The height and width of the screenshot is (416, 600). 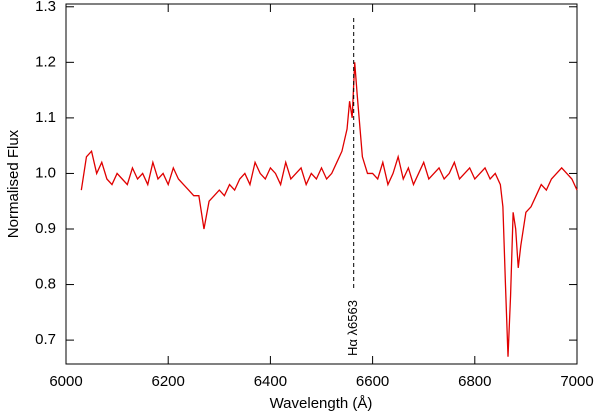 I want to click on x-tick-label: 6600, so click(x=372, y=381).